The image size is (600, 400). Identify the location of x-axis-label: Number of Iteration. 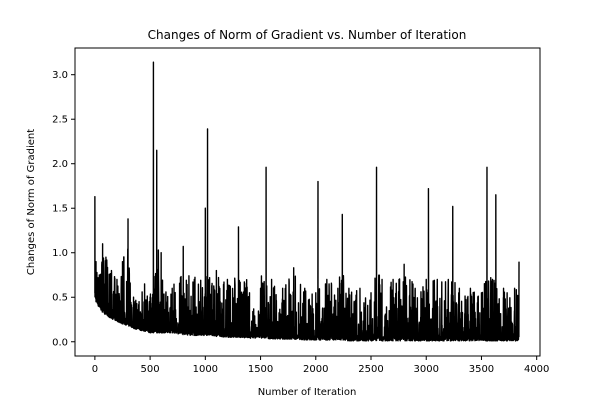
(307, 392).